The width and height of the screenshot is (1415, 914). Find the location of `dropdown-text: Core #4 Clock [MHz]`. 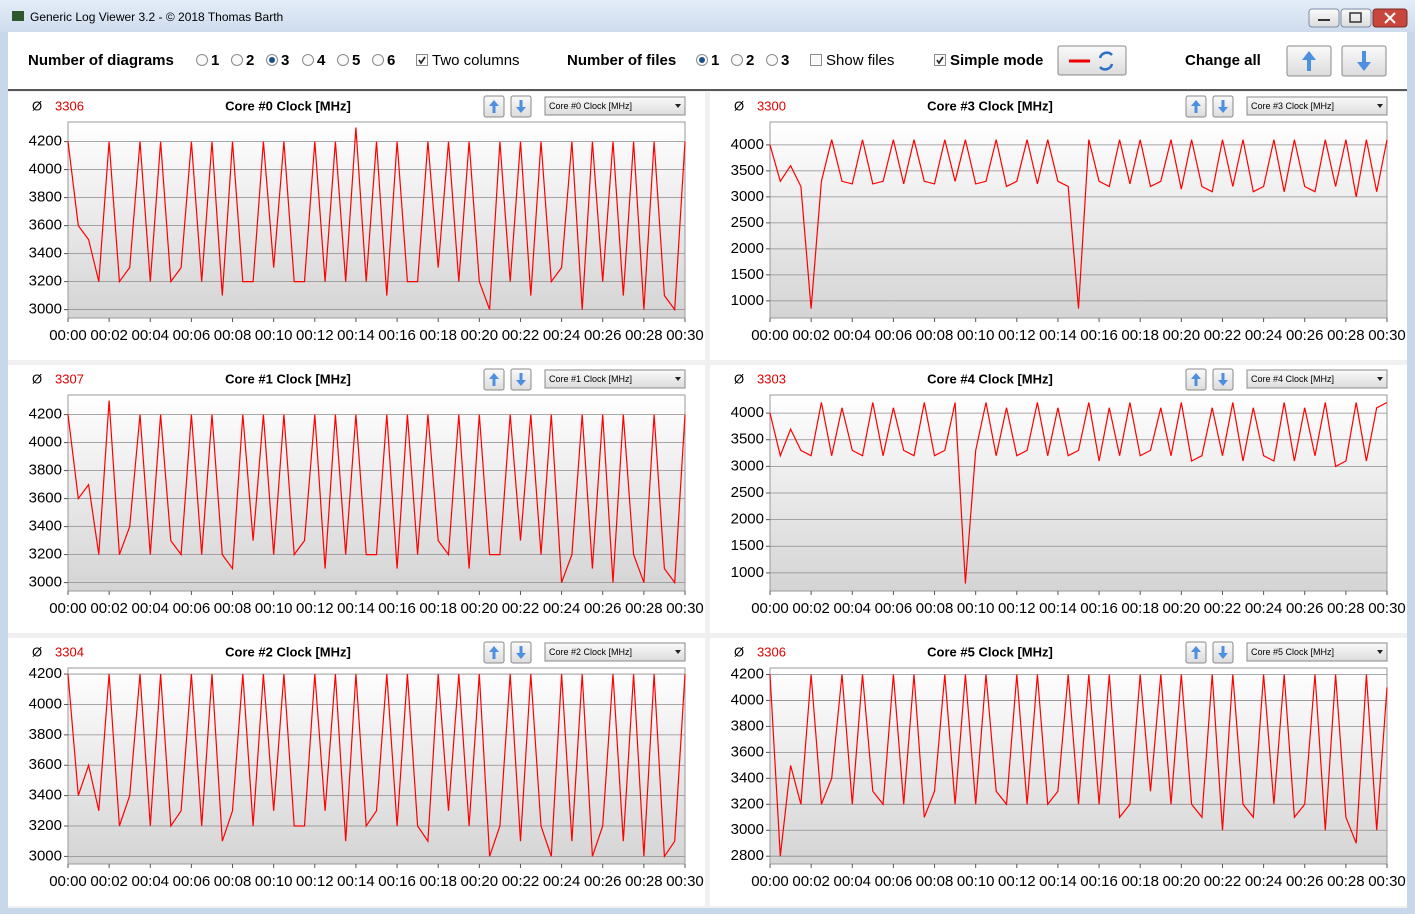

dropdown-text: Core #4 Clock [MHz] is located at coordinates (1292, 379).